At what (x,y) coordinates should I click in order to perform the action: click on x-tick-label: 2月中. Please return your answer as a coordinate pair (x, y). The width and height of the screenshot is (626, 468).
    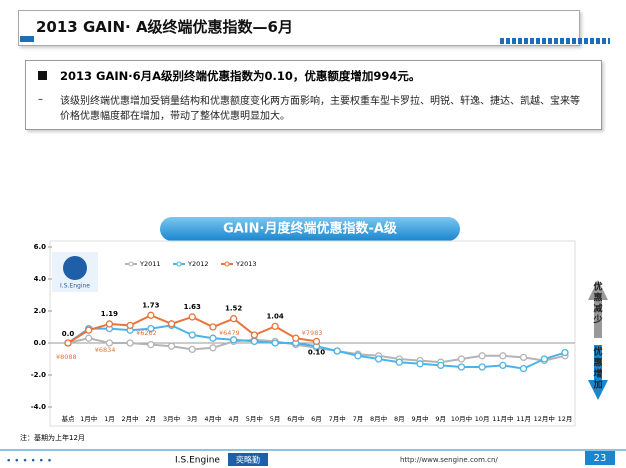
    Looking at the image, I should click on (130, 418).